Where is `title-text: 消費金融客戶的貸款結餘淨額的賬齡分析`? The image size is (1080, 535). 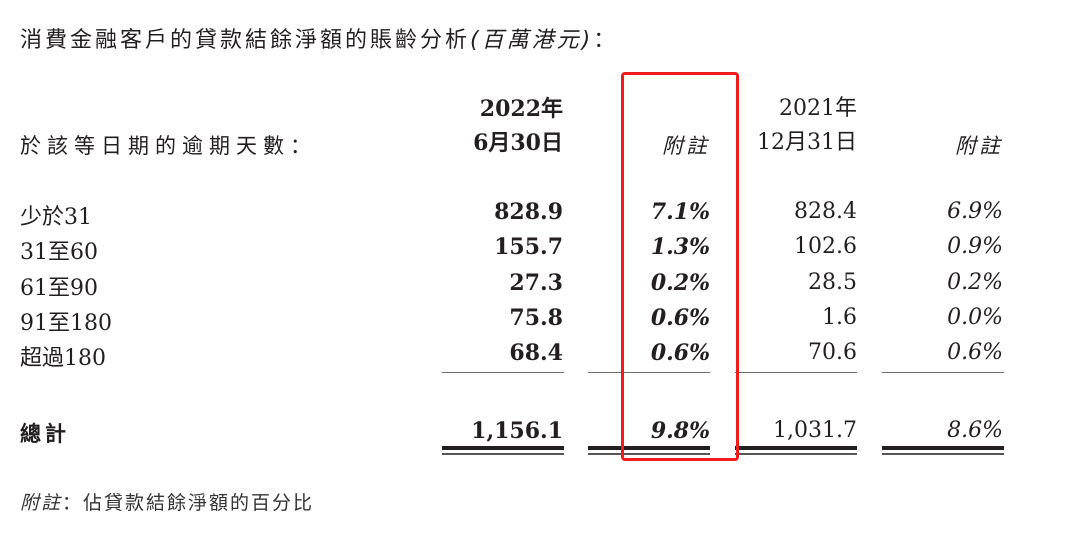 title-text: 消費金融客戶的貸款結餘淨額的賬齡分析 is located at coordinates (245, 40).